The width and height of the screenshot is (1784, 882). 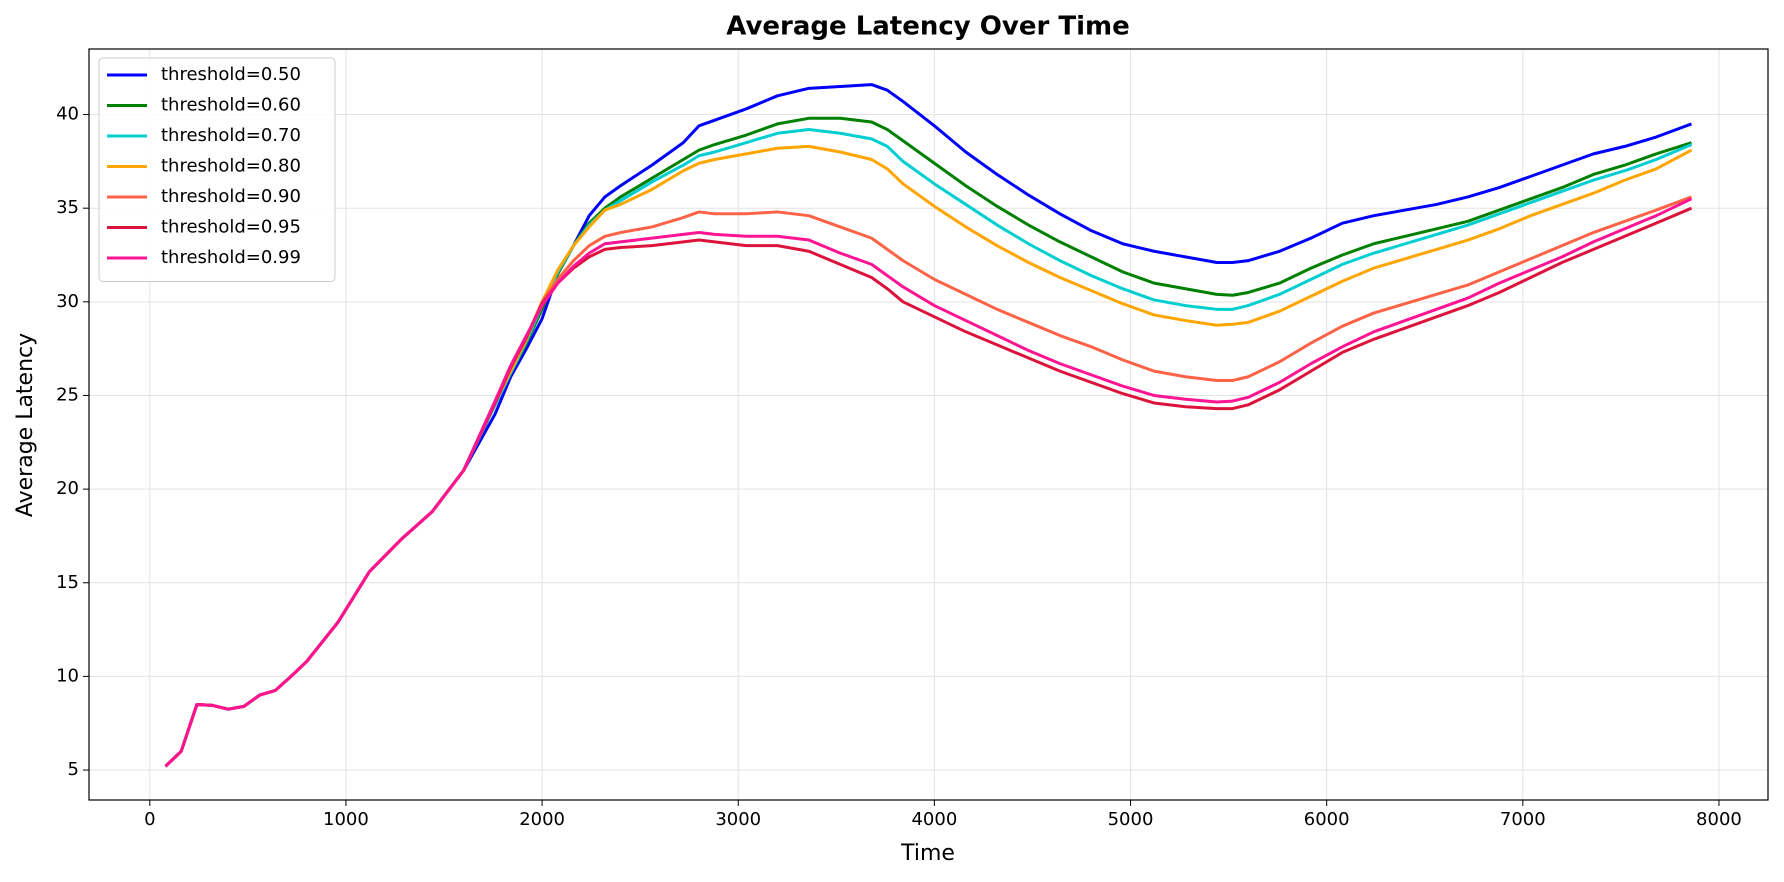 What do you see at coordinates (73, 769) in the screenshot?
I see `y-tick-label: 5` at bounding box center [73, 769].